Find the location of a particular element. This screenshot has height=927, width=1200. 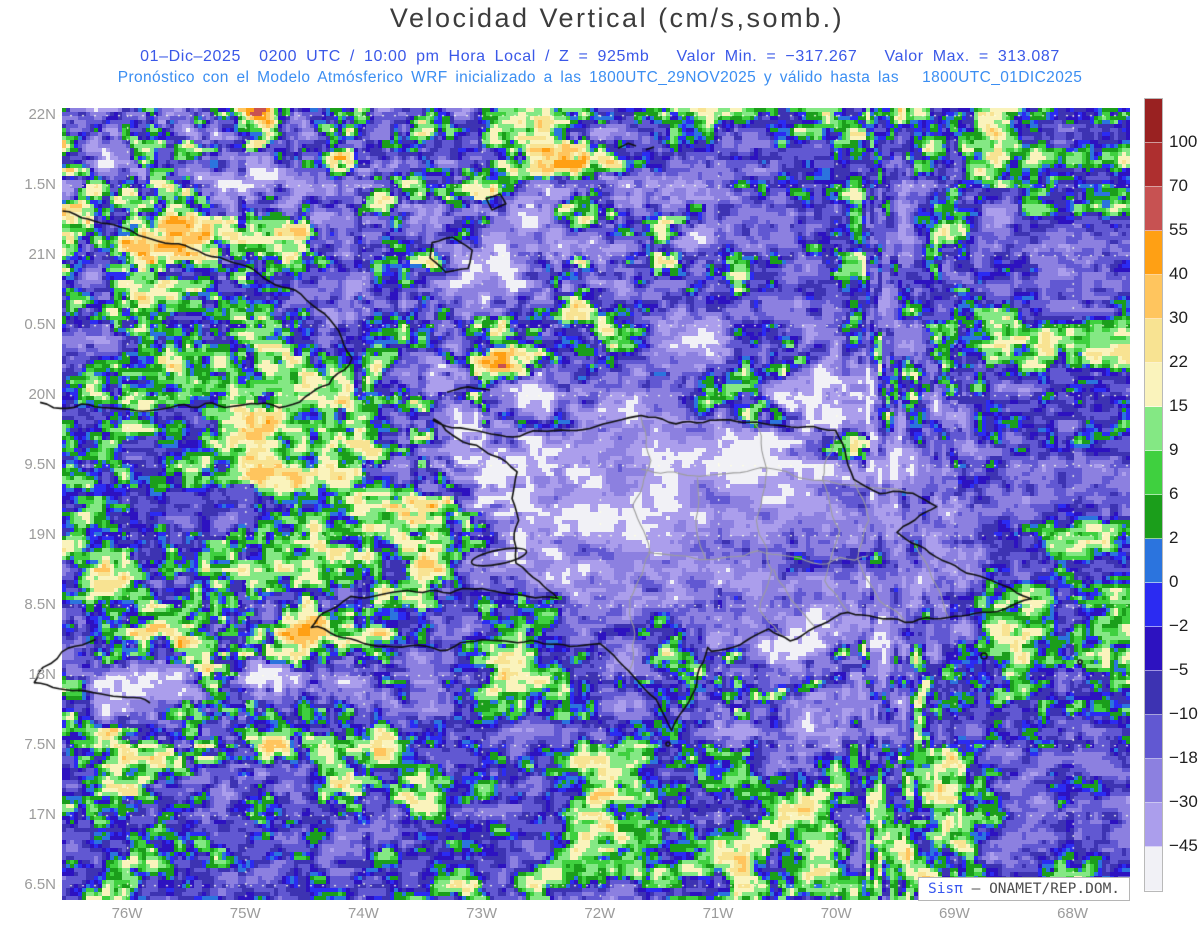

colorbar-tick-label: −30 is located at coordinates (1183, 801).